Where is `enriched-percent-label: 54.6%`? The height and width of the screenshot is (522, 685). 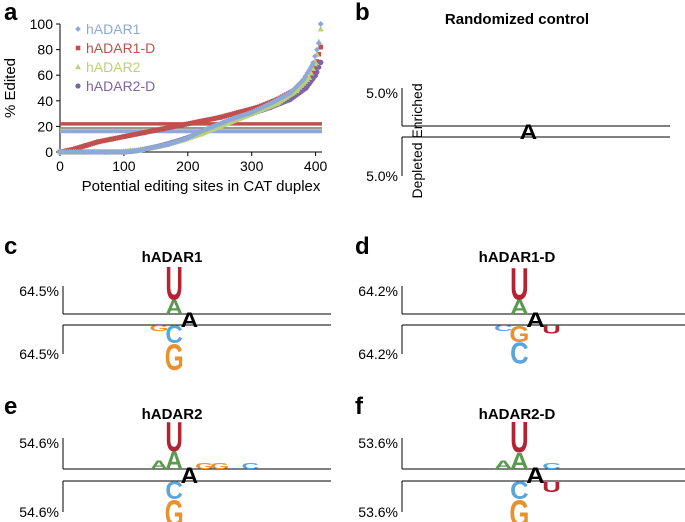
enriched-percent-label: 54.6% is located at coordinates (39, 443).